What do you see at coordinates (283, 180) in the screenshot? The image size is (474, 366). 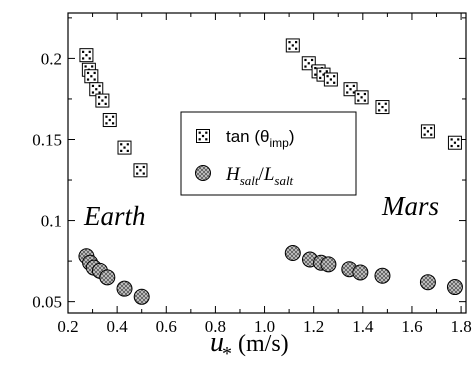 I see `legend-ratio-lsub: salt` at bounding box center [283, 180].